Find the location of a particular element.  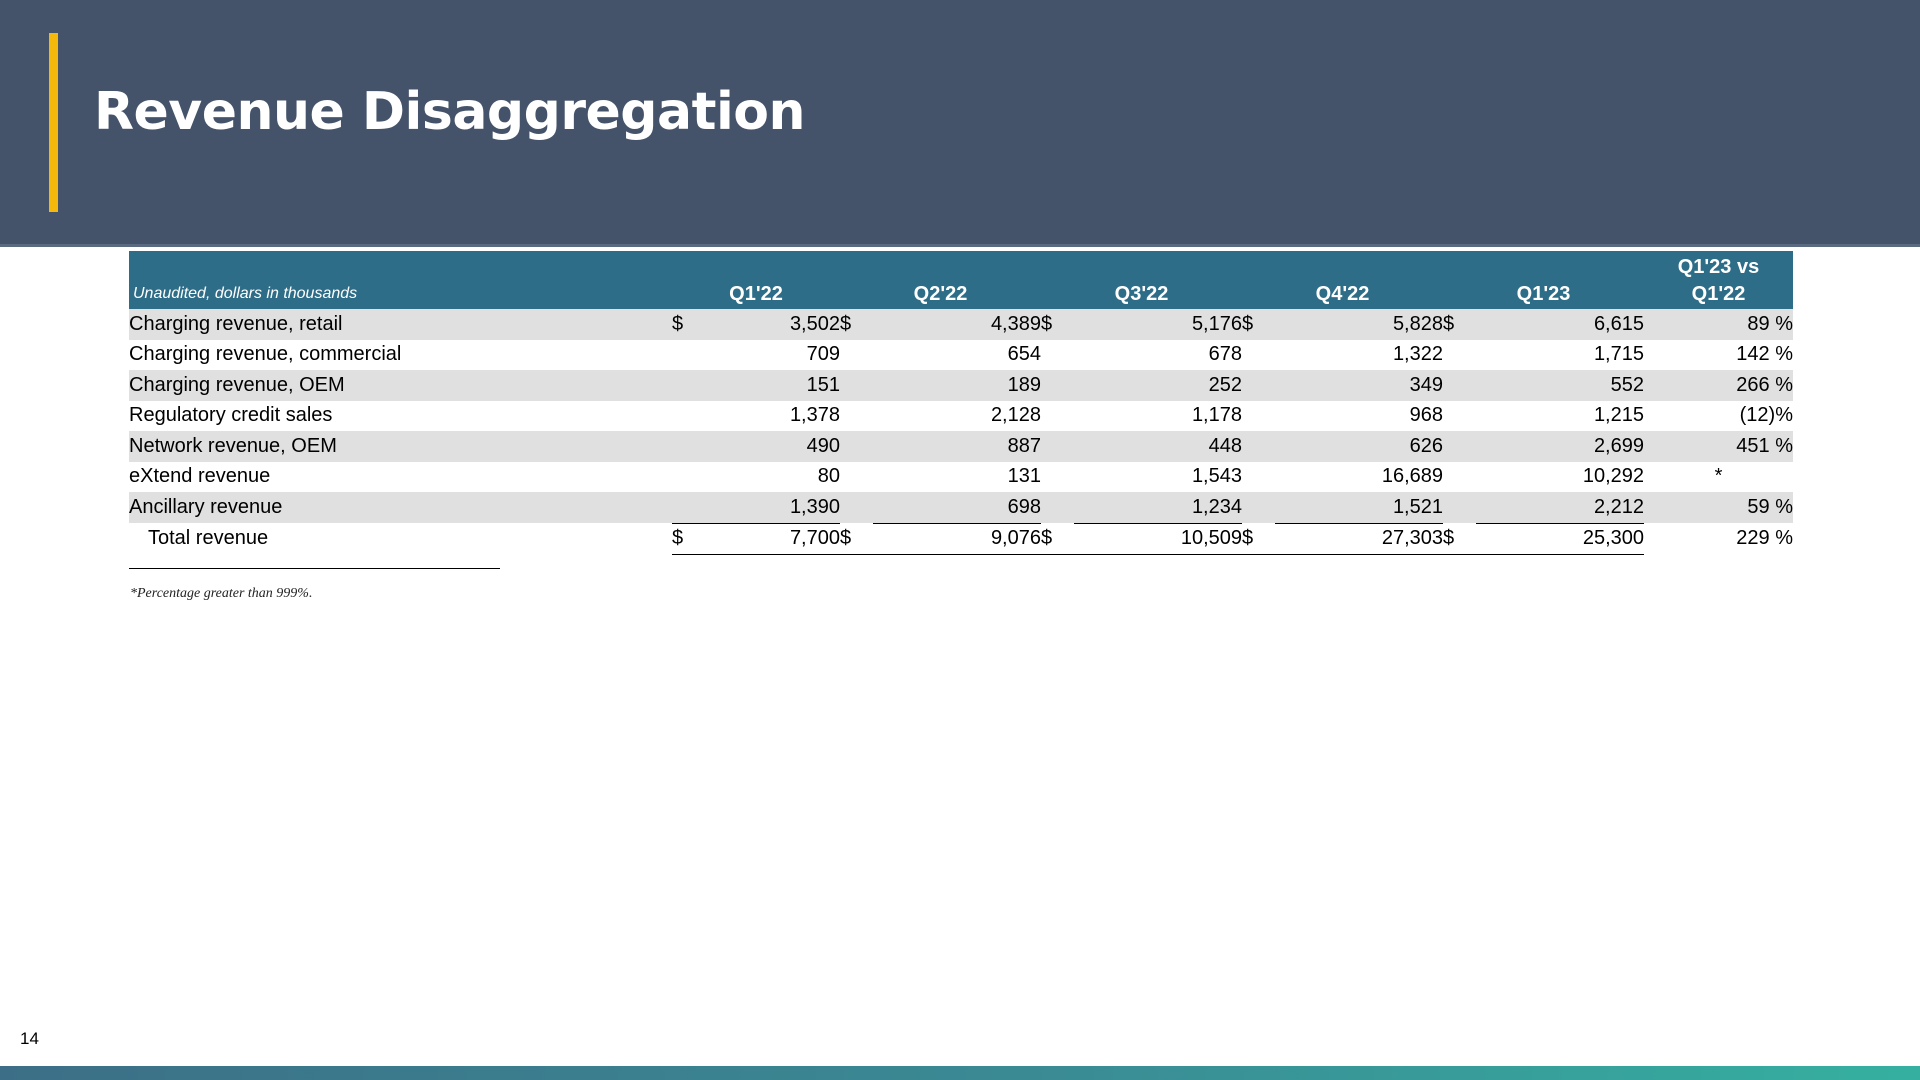

footnote-divider is located at coordinates (314, 568).